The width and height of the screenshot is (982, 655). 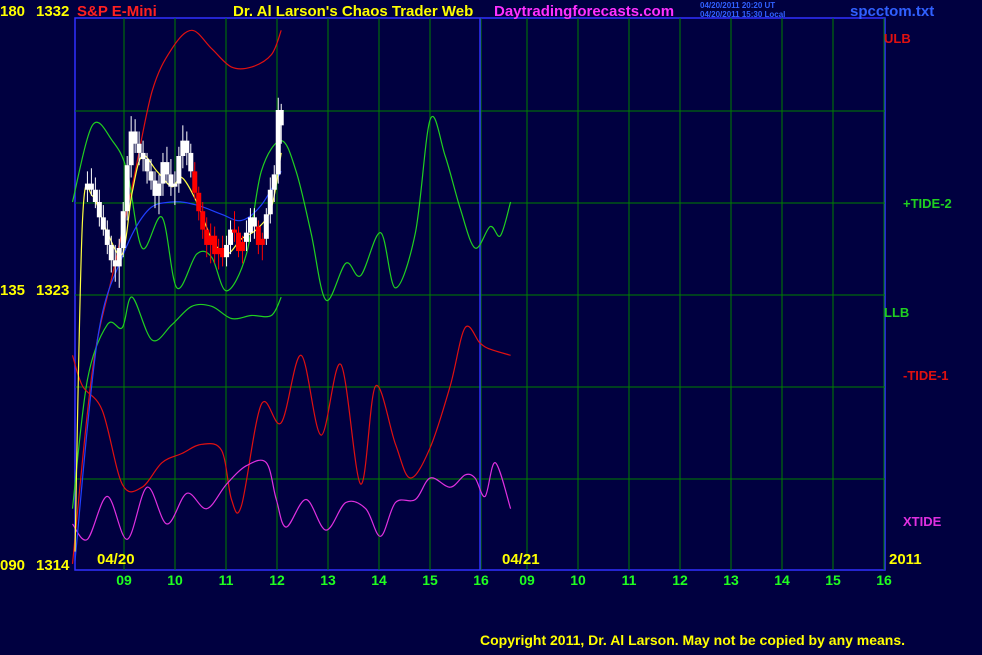 What do you see at coordinates (12, 565) in the screenshot?
I see `left-axis-bottom-label: 090` at bounding box center [12, 565].